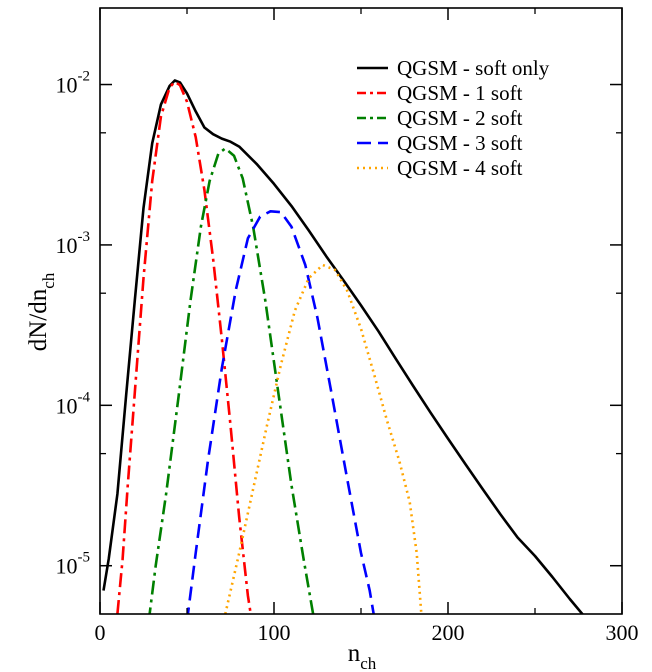 The width and height of the screenshot is (652, 672). I want to click on x-axis-title-sub: ch, so click(368, 663).